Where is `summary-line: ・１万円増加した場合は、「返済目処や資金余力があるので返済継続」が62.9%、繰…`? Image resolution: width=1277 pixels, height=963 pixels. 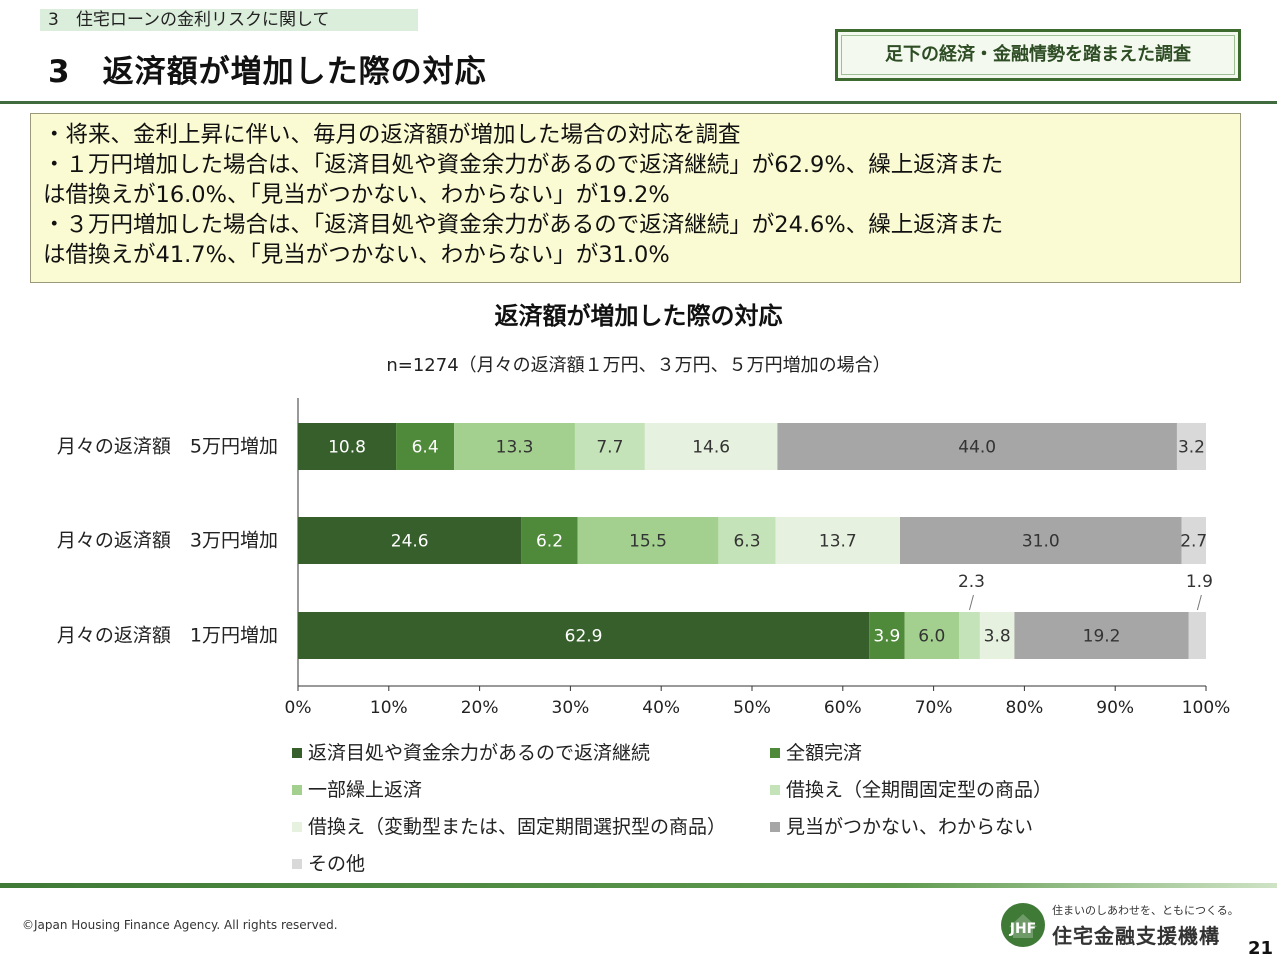
summary-line: ・１万円増加した場合は、「返済目処や資金余力があるので返済継続」が62.9%、繰… is located at coordinates (523, 165).